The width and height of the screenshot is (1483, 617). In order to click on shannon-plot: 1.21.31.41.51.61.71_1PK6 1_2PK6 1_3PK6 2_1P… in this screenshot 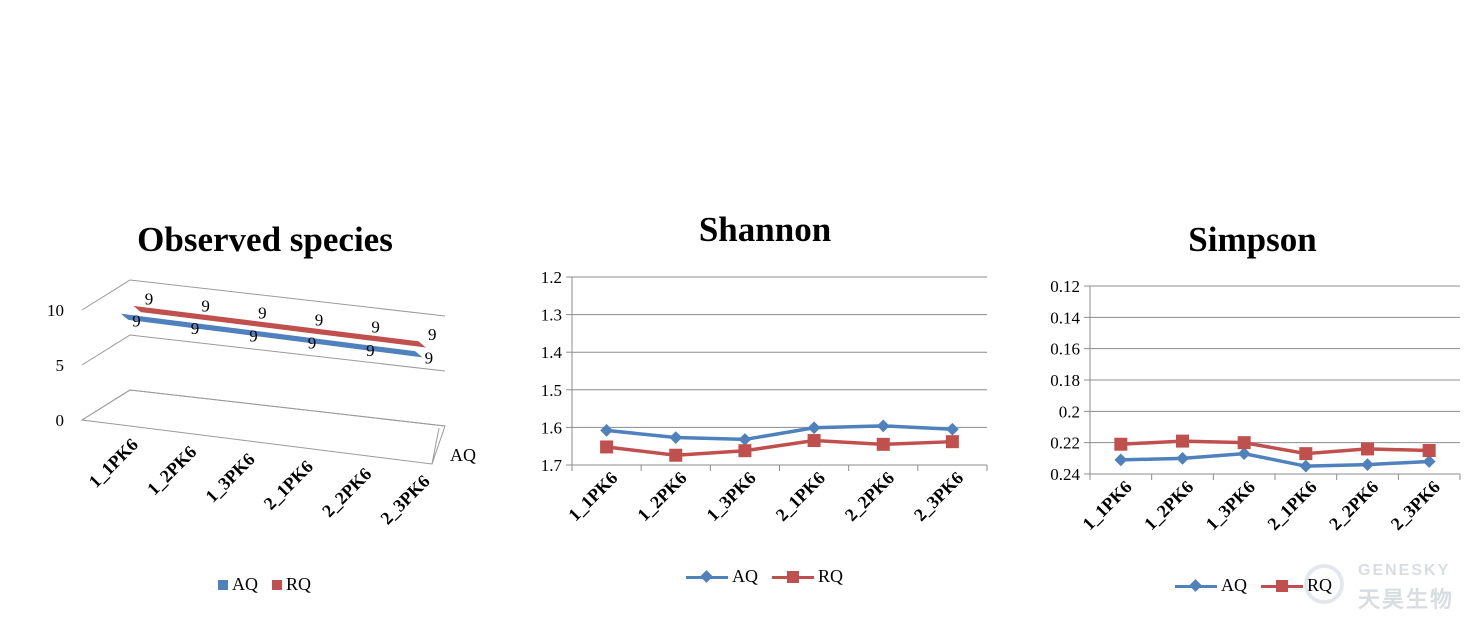, I will do `click(764, 396)`.